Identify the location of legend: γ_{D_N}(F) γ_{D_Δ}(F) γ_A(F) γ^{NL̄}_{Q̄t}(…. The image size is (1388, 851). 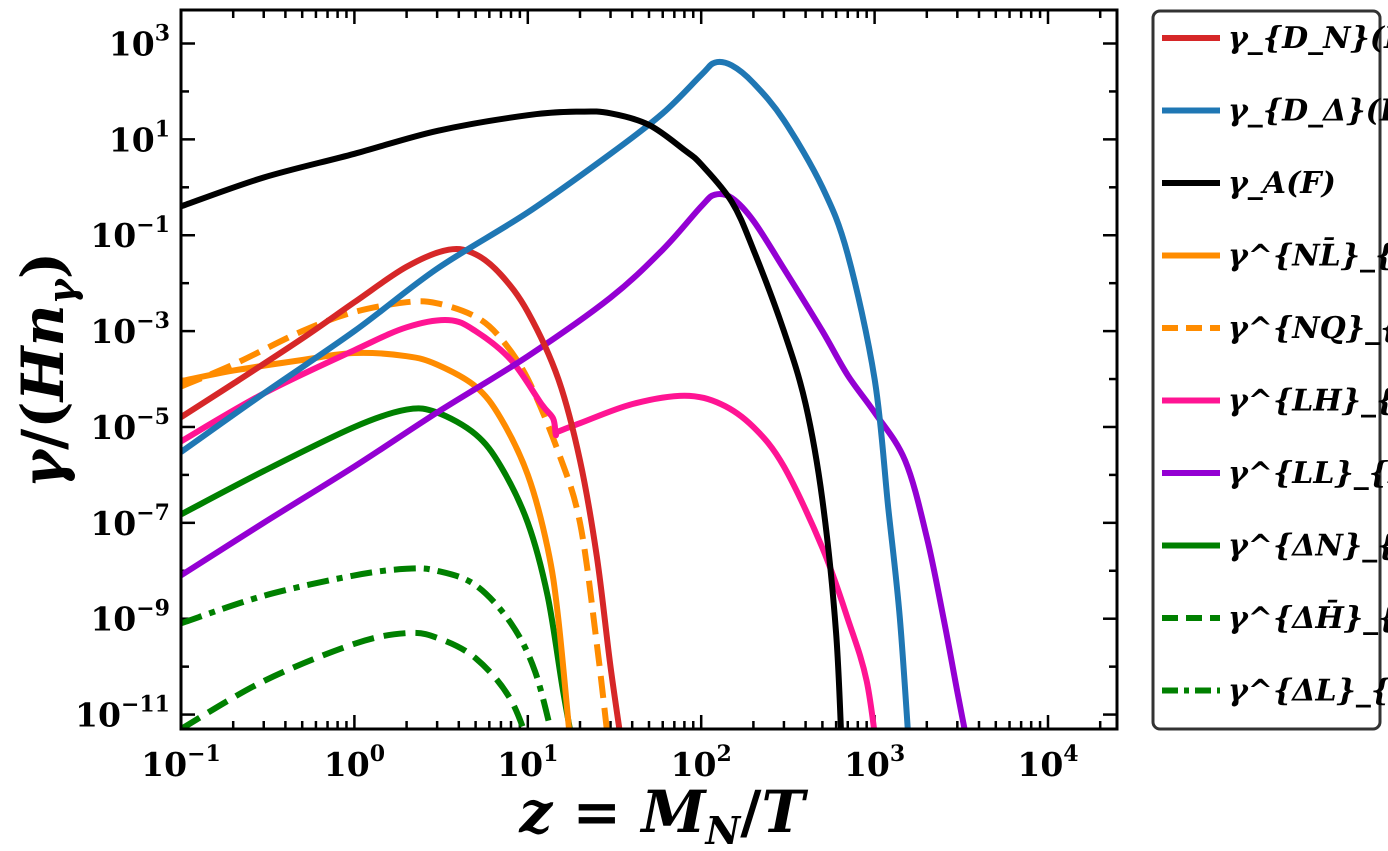
(1269, 370).